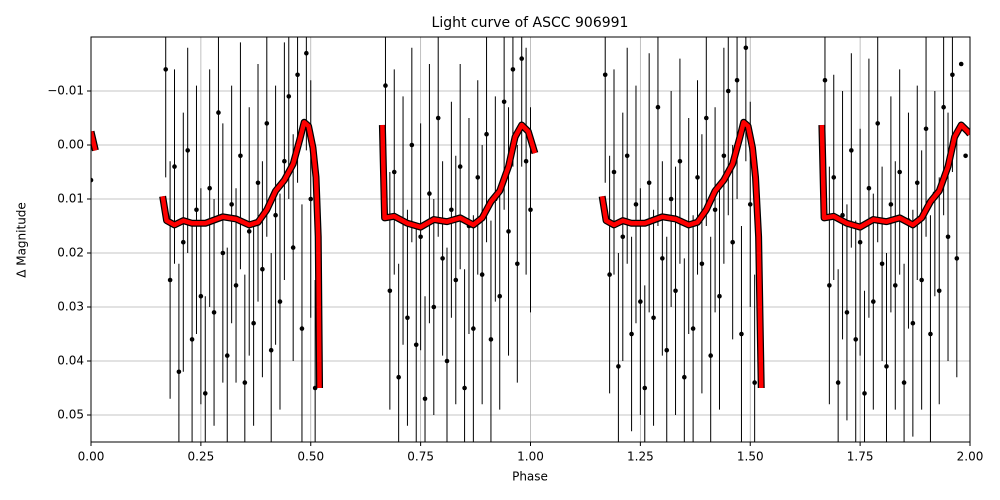 This screenshot has height=500, width=1000. I want to click on y-tick-label: 0.02, so click(70, 253).